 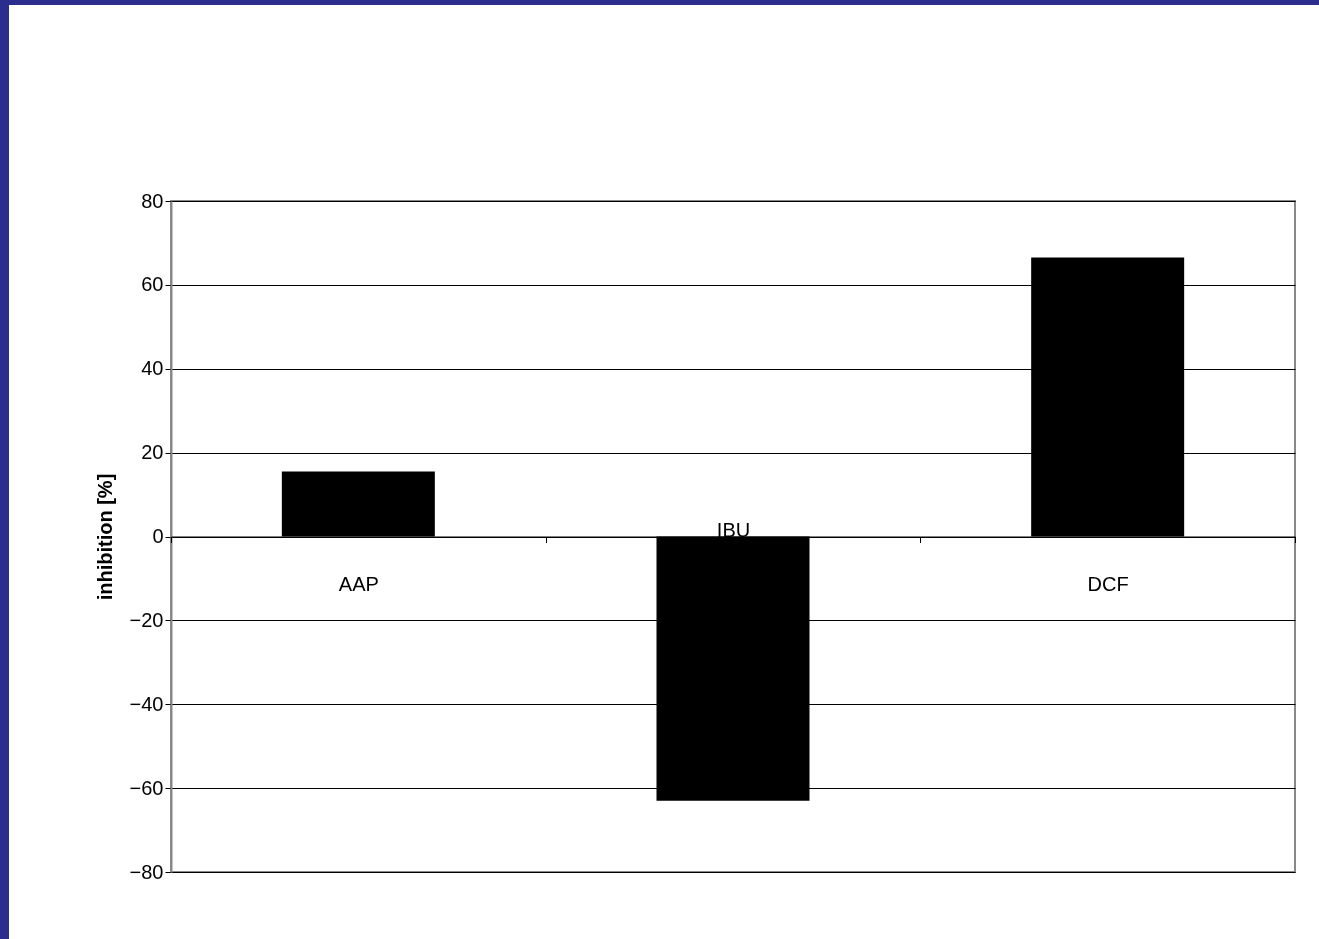 What do you see at coordinates (358, 584) in the screenshot?
I see `x-tick-label: AAP` at bounding box center [358, 584].